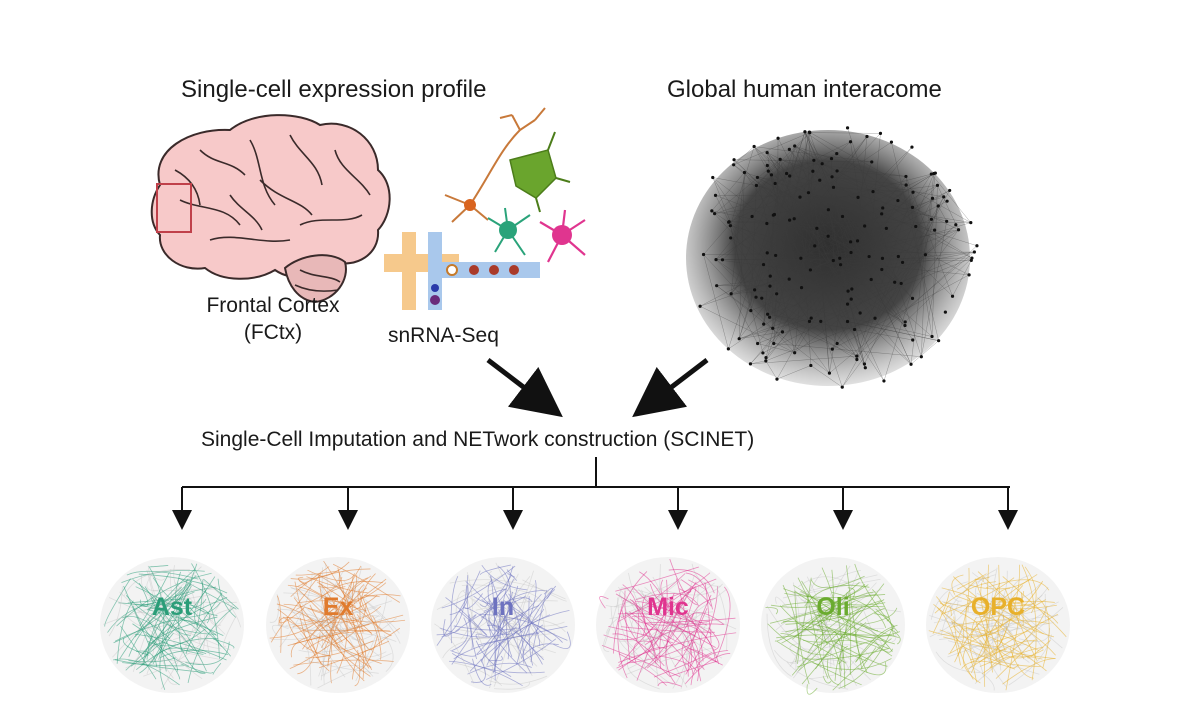  What do you see at coordinates (595, 508) in the screenshot?
I see `branch-arrows` at bounding box center [595, 508].